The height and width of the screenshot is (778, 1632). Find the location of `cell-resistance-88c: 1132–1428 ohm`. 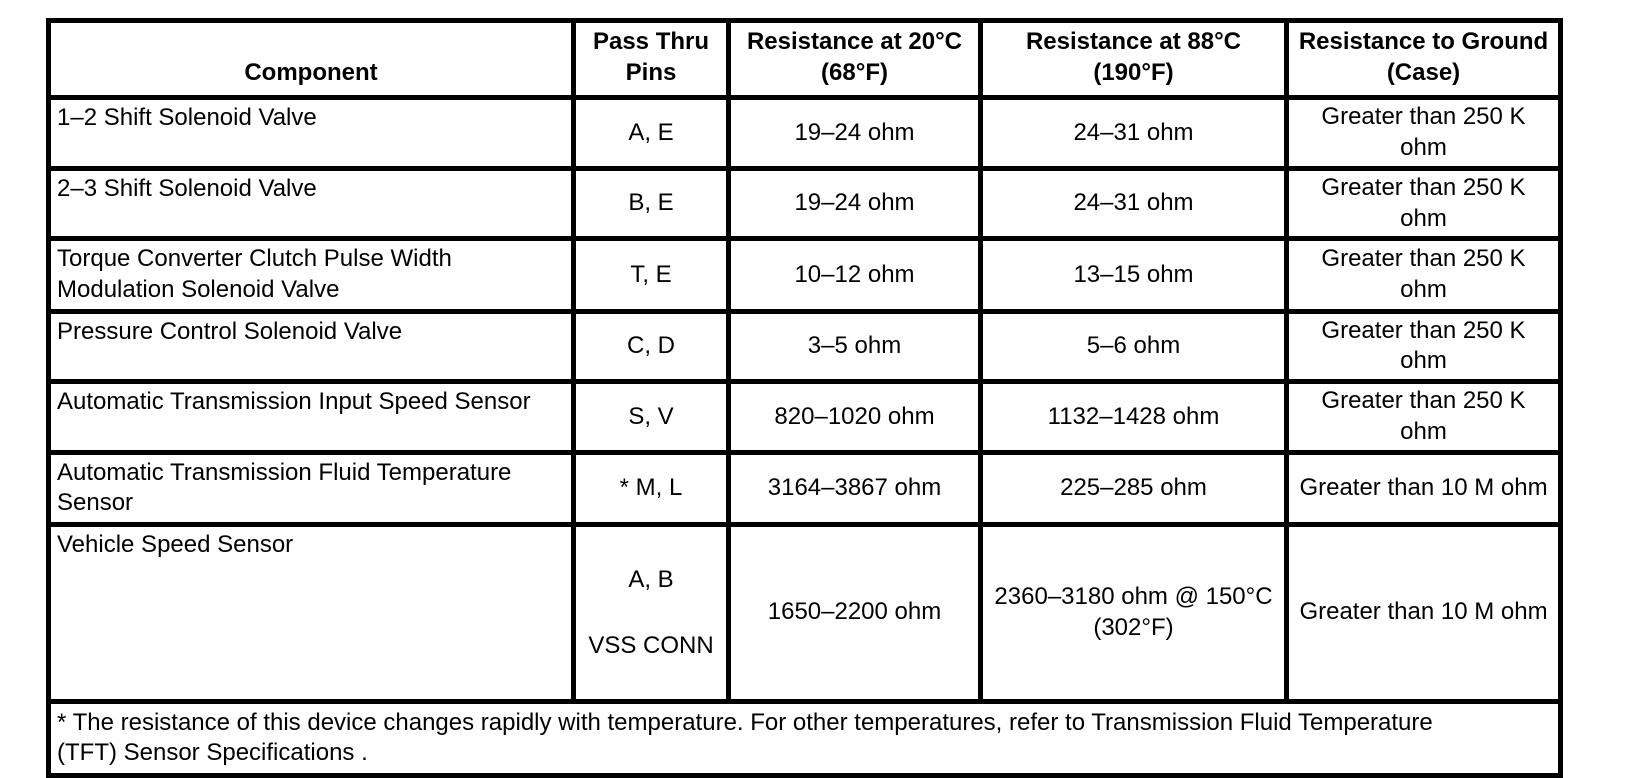

cell-resistance-88c: 1132–1428 ohm is located at coordinates (1133, 417).